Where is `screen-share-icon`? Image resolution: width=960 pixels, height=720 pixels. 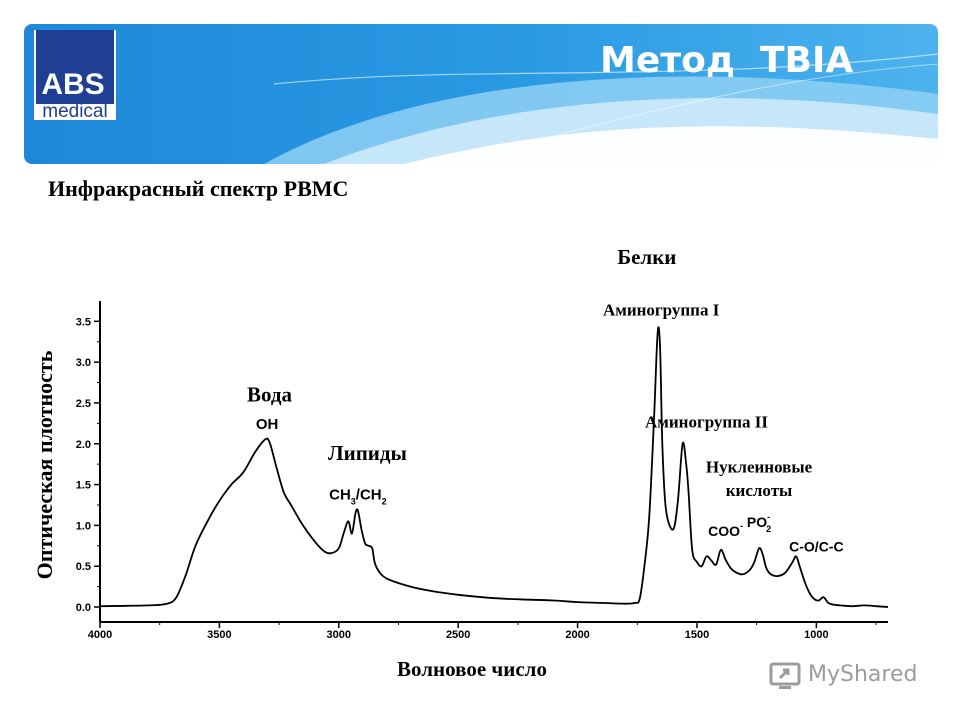
screen-share-icon is located at coordinates (785, 675).